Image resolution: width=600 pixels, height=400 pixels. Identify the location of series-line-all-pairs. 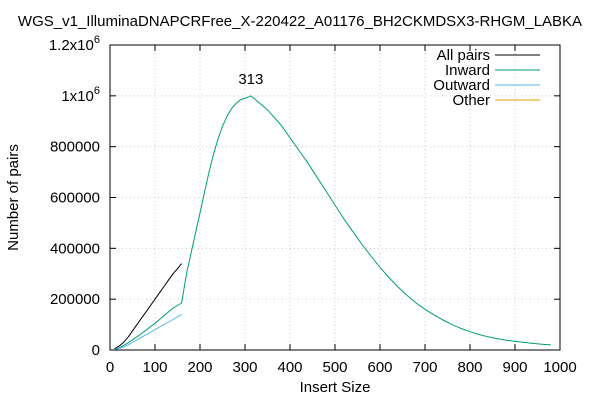
(148, 306).